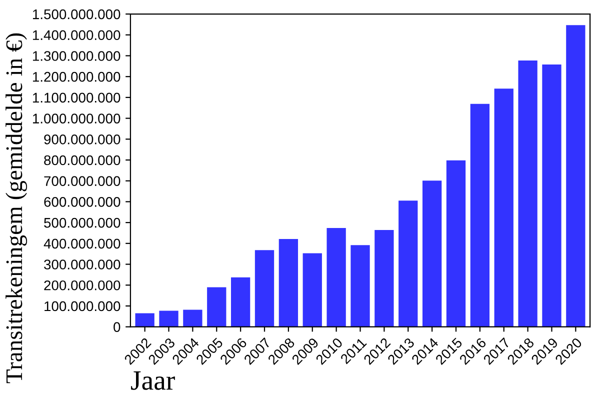 The image size is (593, 401). Describe the element at coordinates (82, 306) in the screenshot. I see `y-tick-label: 100.000.000` at that location.